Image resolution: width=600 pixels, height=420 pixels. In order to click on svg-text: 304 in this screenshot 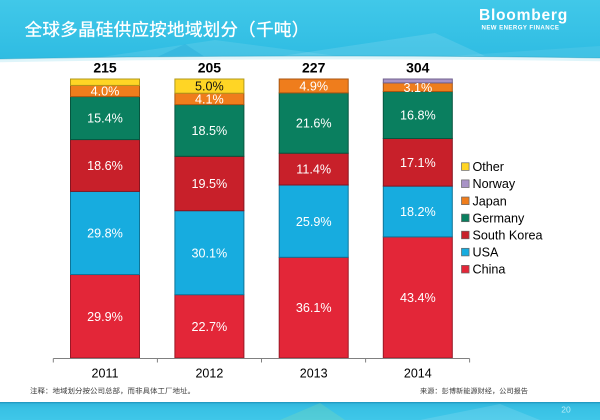, I will do `click(418, 68)`.